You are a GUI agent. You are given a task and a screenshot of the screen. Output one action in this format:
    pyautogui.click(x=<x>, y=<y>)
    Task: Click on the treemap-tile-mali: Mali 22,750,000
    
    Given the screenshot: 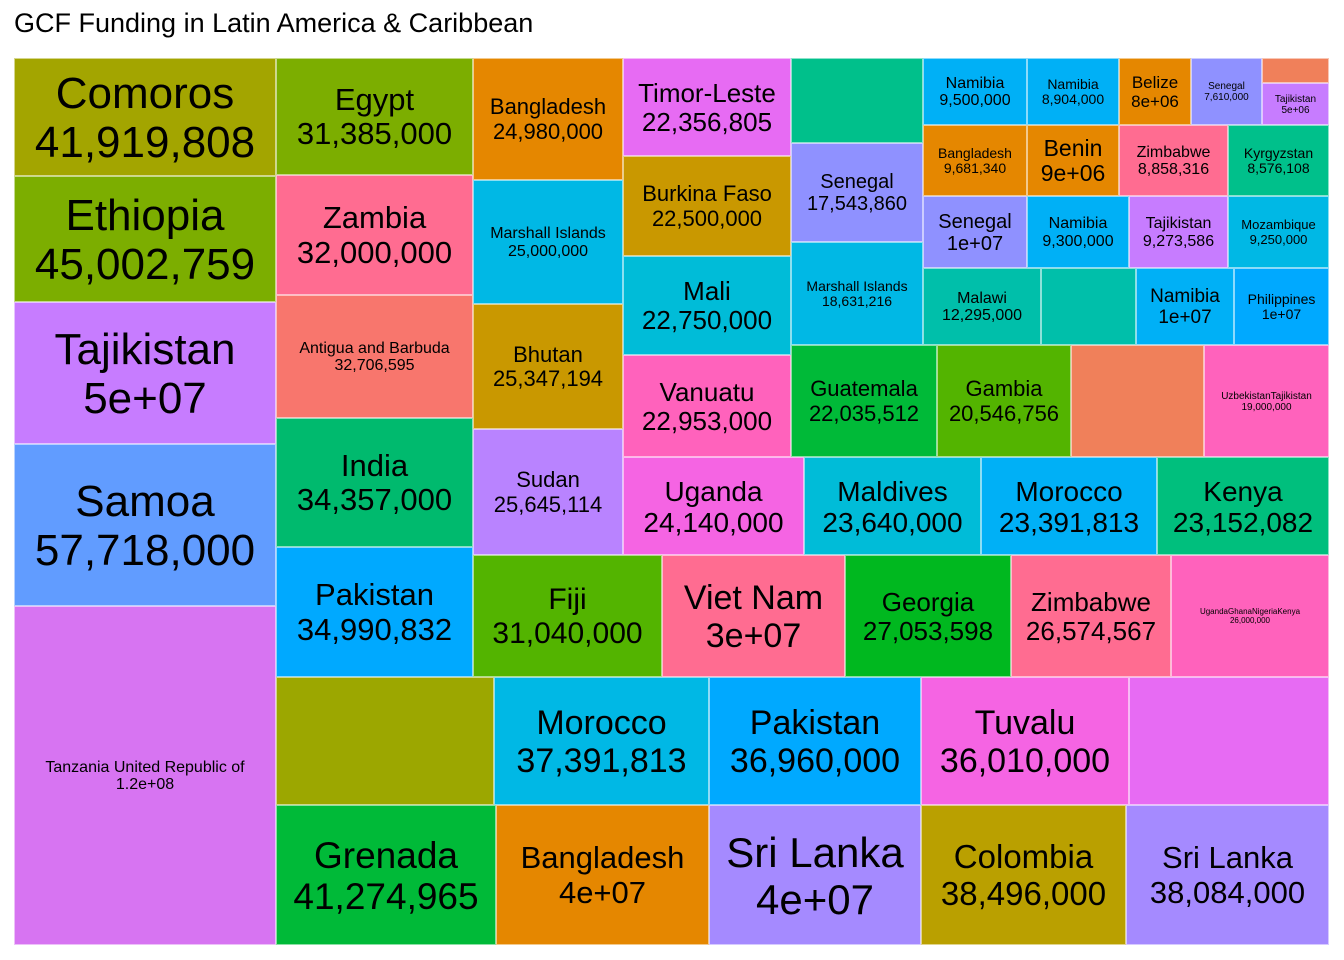 What is the action you would take?
    pyautogui.click(x=707, y=305)
    